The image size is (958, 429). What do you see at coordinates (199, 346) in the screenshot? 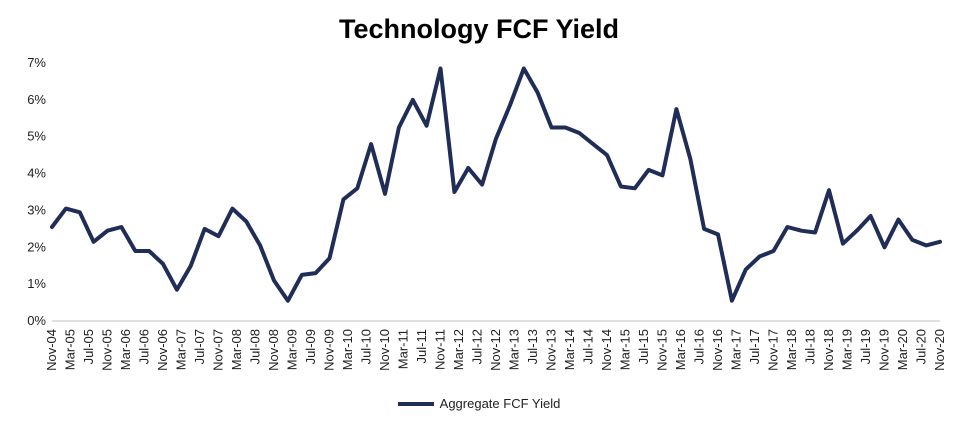
I see `x-tick-label: Jul-07` at bounding box center [199, 346].